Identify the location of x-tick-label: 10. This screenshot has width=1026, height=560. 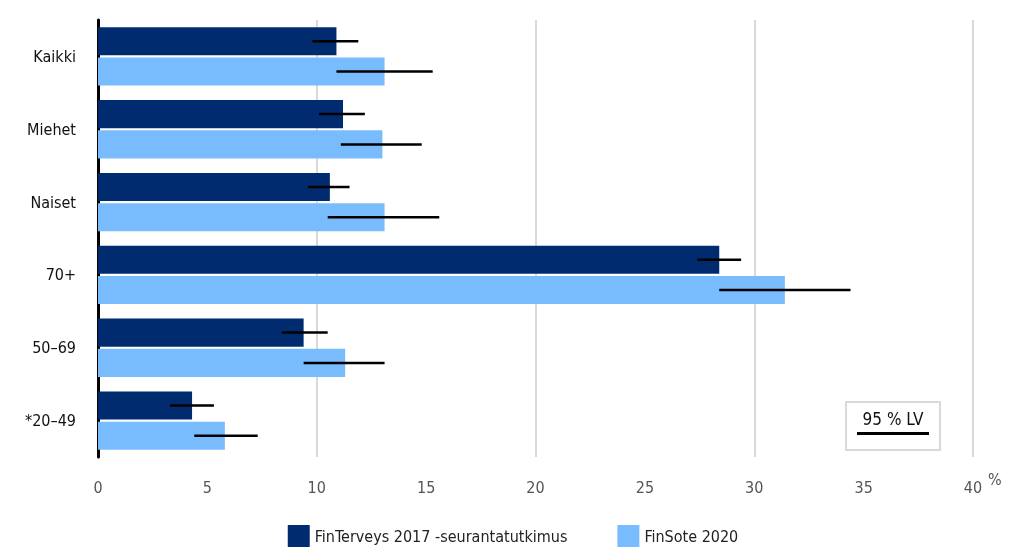
(316, 487).